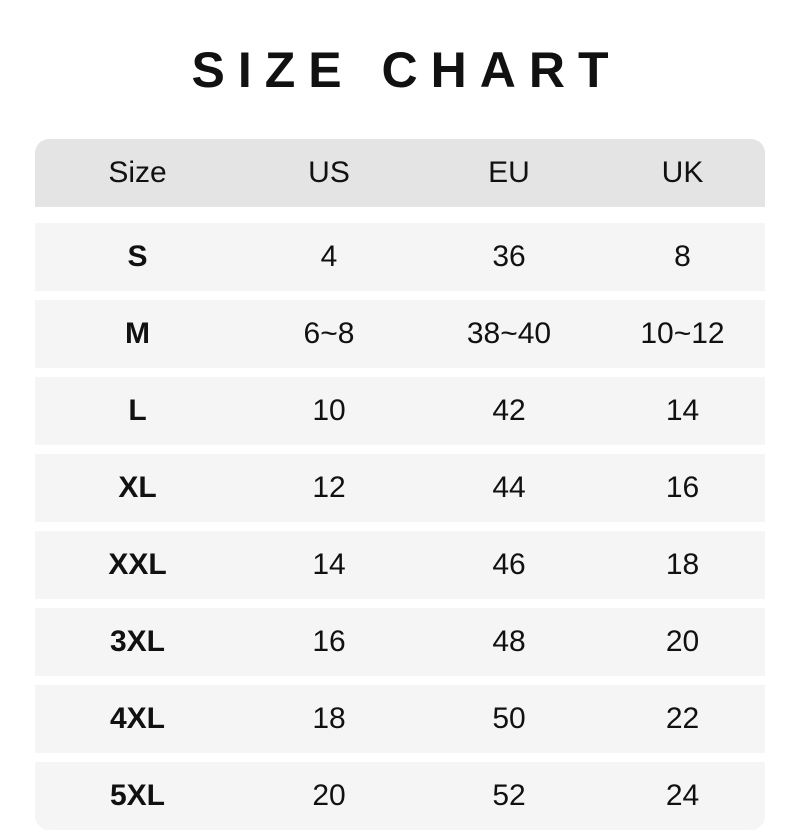  What do you see at coordinates (137, 406) in the screenshot?
I see `cell-size: L` at bounding box center [137, 406].